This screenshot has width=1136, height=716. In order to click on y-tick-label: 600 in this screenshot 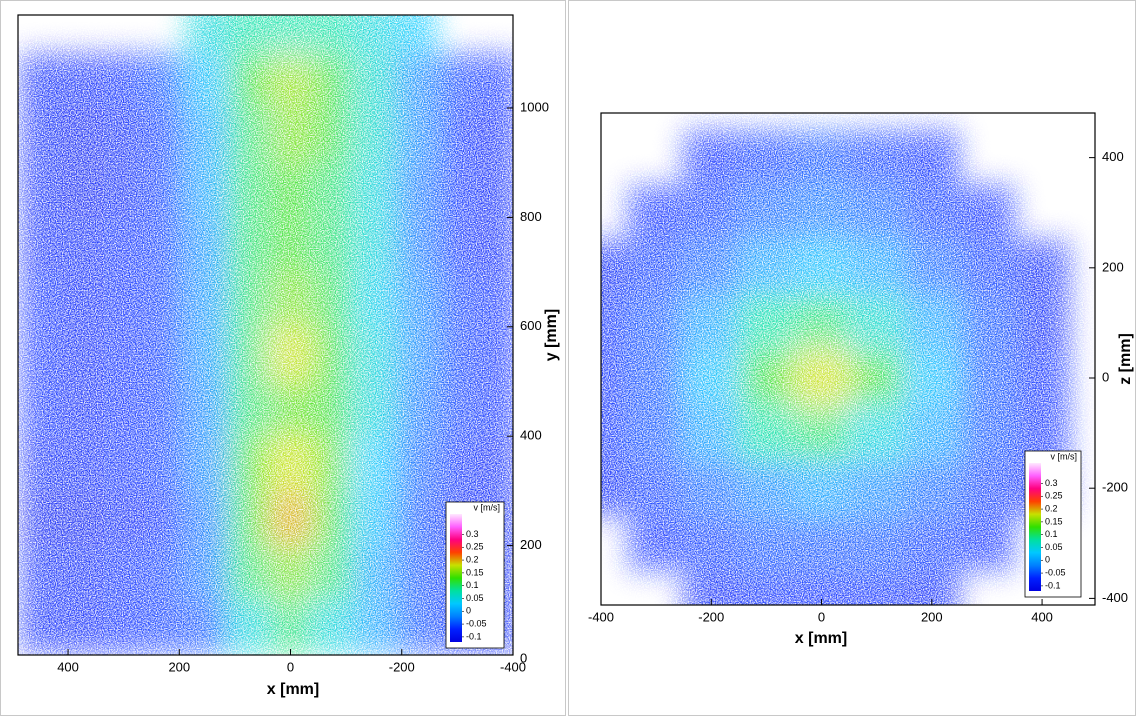, I will do `click(531, 325)`.